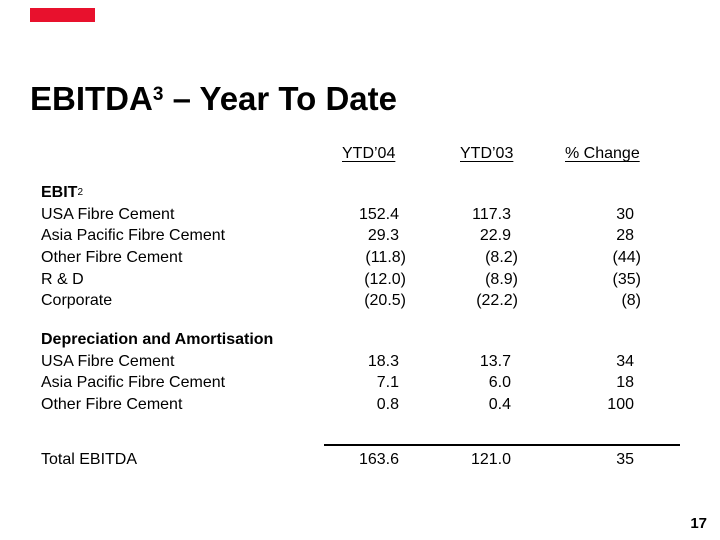 The image size is (720, 540). I want to click on value-text: (8.9), so click(501, 279).